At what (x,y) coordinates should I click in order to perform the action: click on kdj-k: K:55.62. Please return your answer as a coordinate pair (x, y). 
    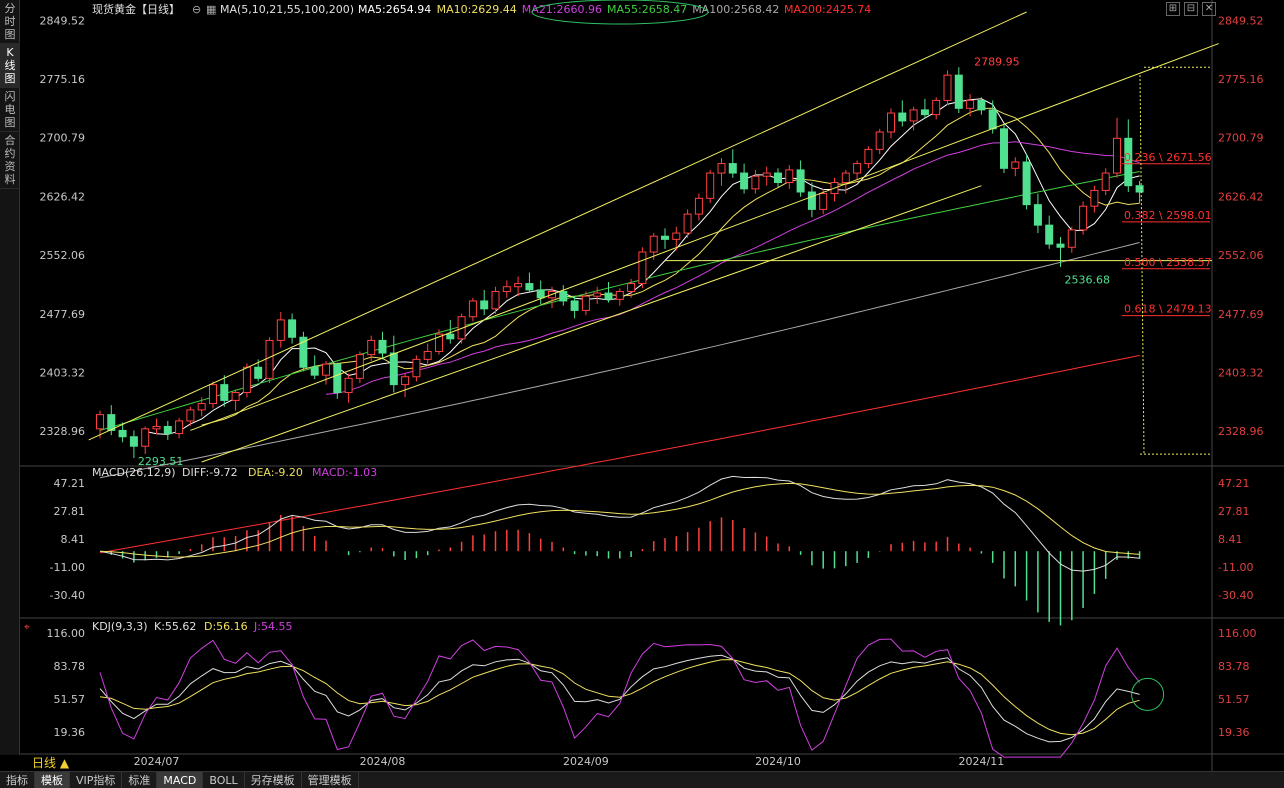
    Looking at the image, I should click on (175, 626).